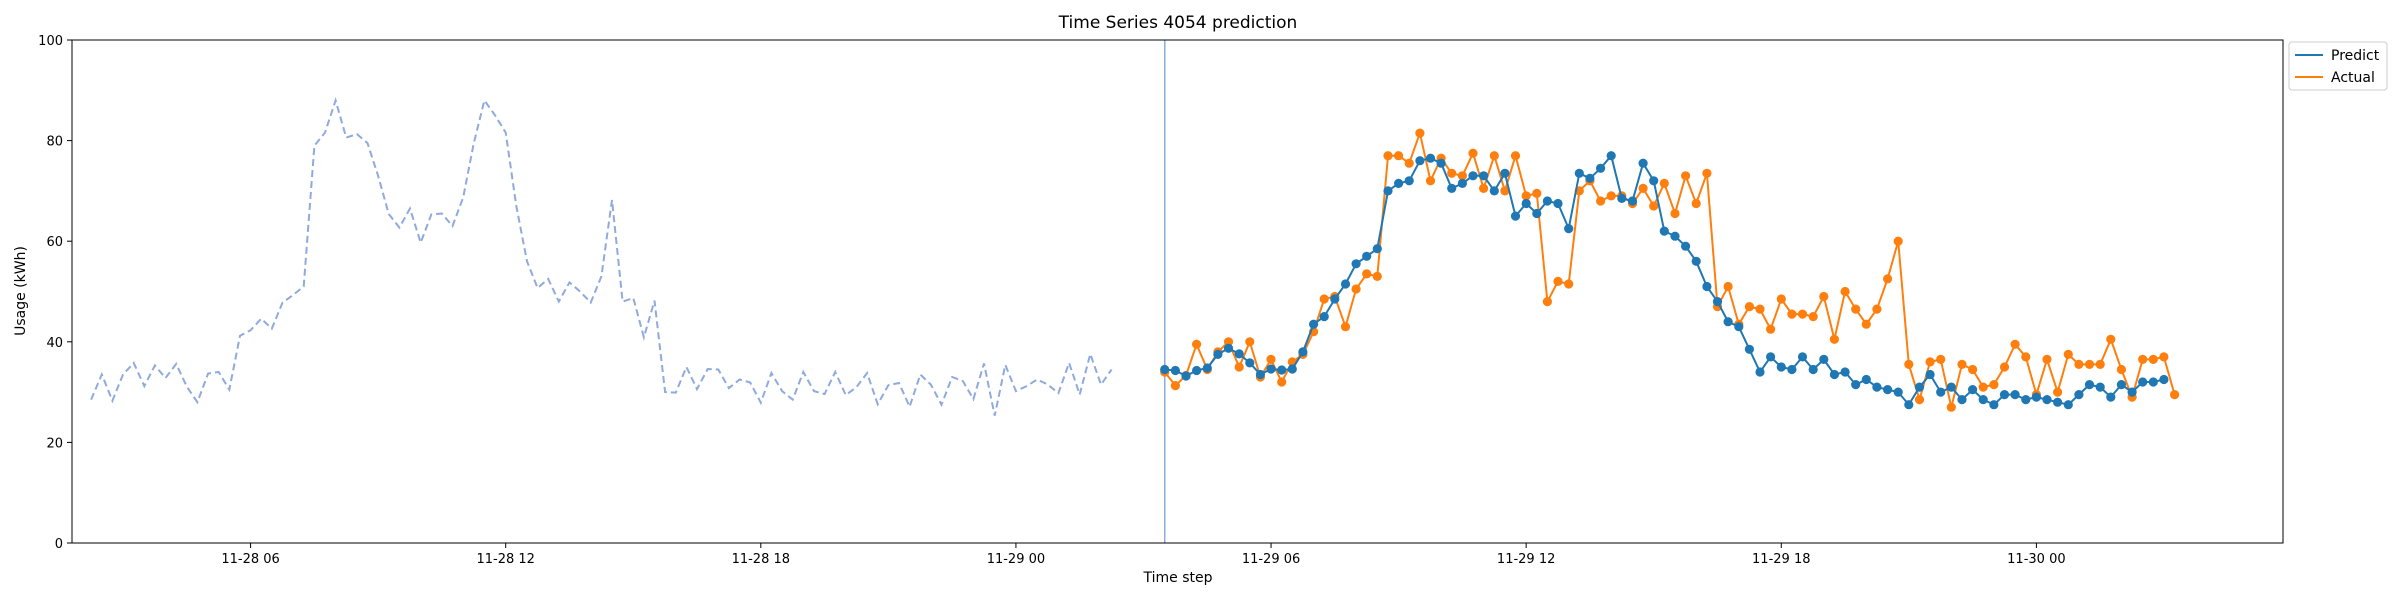 Image resolution: width=2400 pixels, height=600 pixels. I want to click on x-axis-label: Time step, so click(1178, 578).